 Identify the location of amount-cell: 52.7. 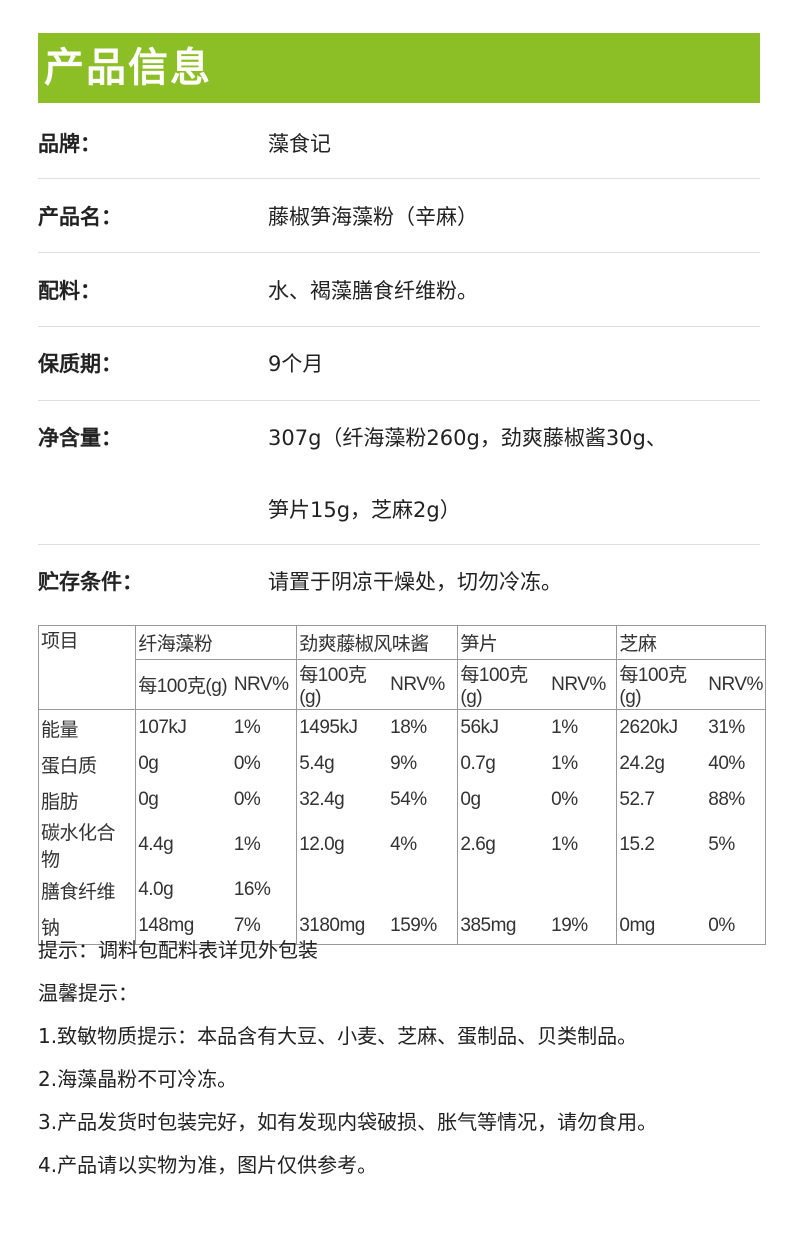
(661, 800).